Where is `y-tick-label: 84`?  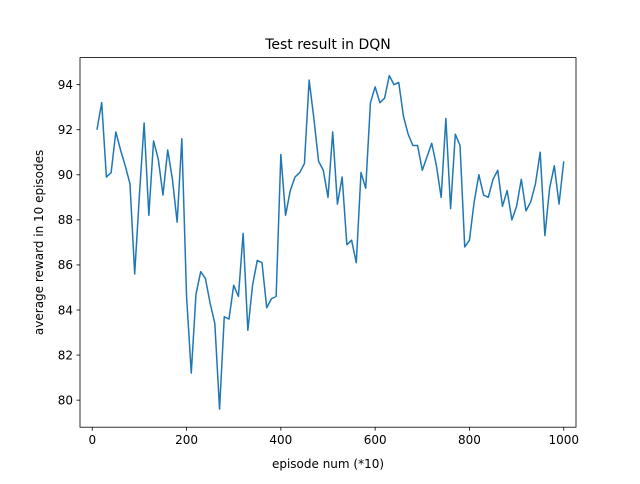
y-tick-label: 84 is located at coordinates (65, 310).